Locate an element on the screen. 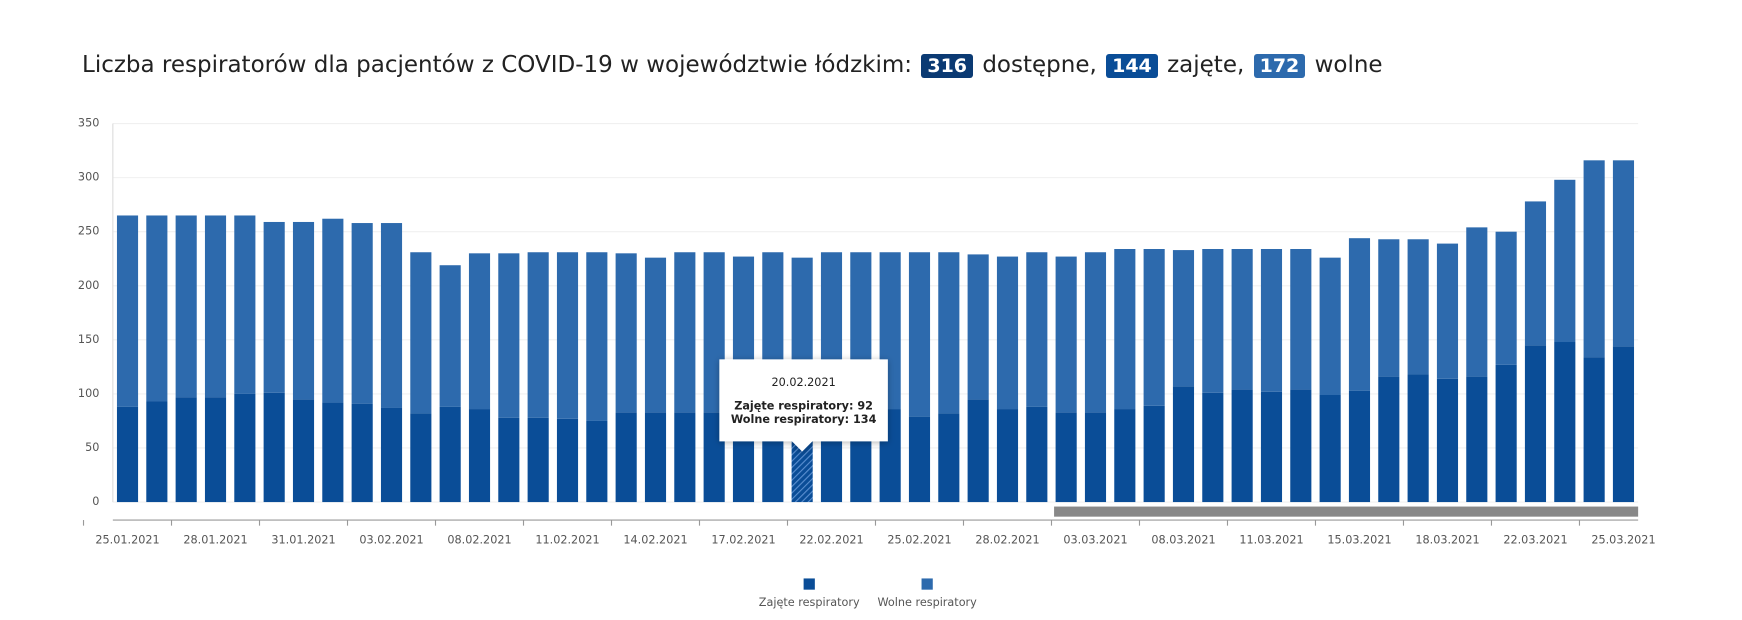 The height and width of the screenshot is (620, 1742). x-tick-label: 28.02.2021 is located at coordinates (1007, 539).